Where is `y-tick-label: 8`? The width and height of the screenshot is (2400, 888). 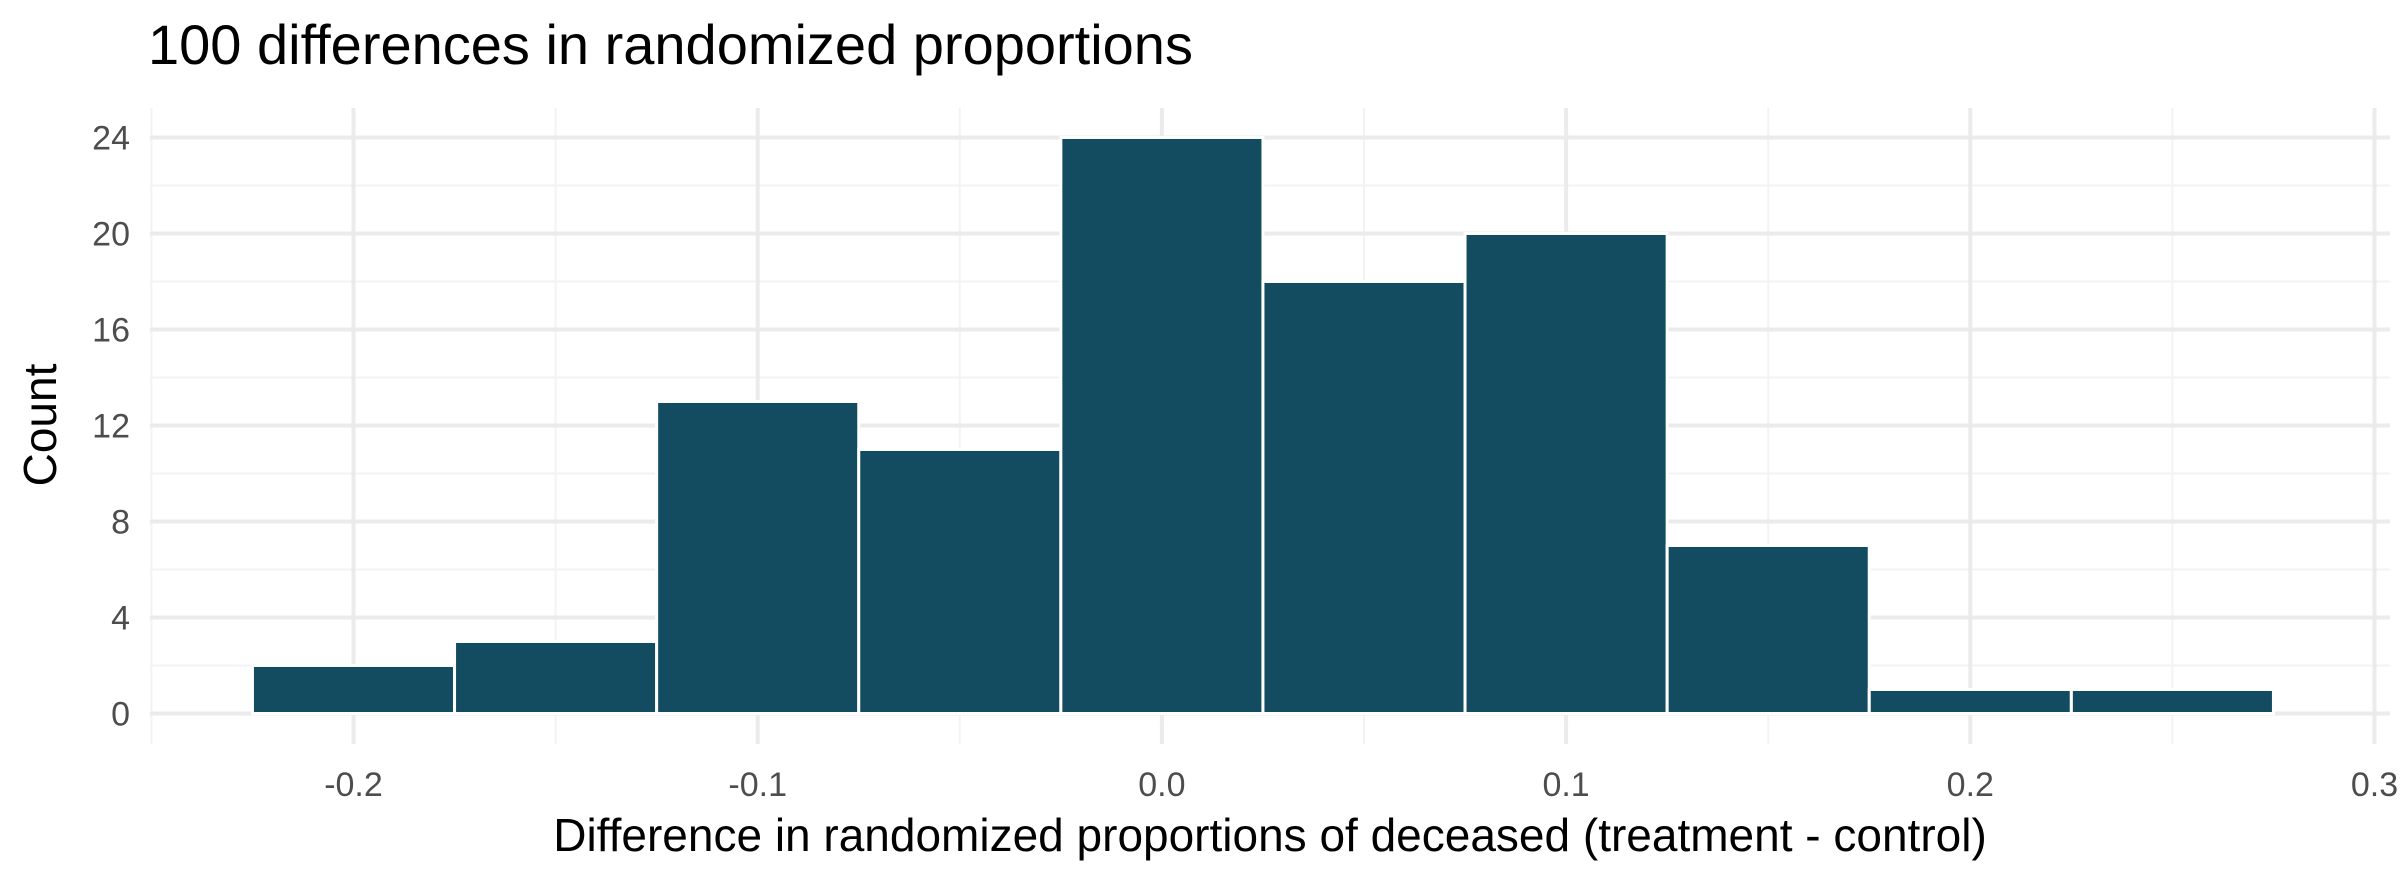 y-tick-label: 8 is located at coordinates (120, 523).